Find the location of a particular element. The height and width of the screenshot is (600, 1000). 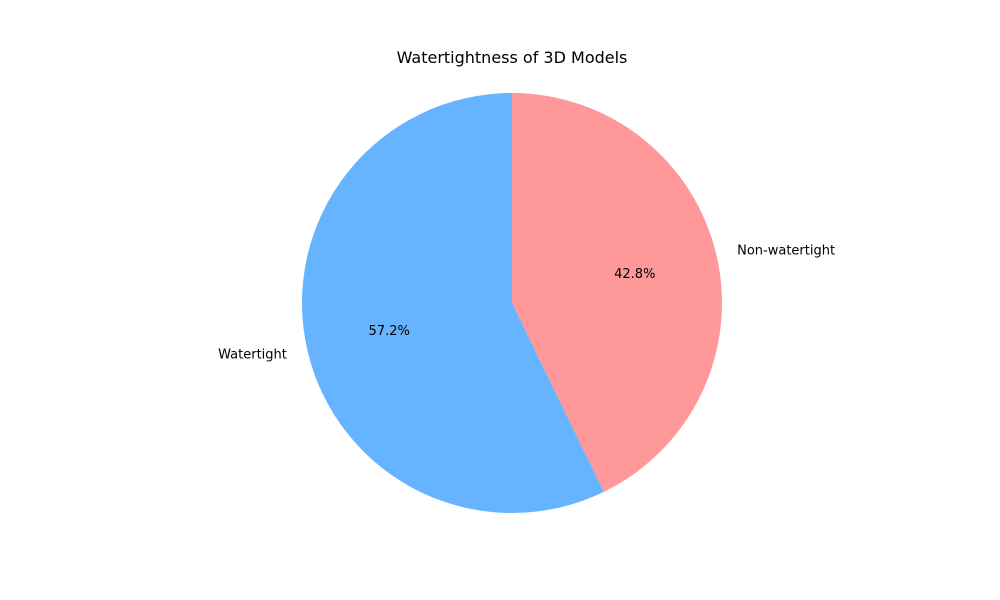

chart-title: Watertightness of 3D Models is located at coordinates (512, 57).